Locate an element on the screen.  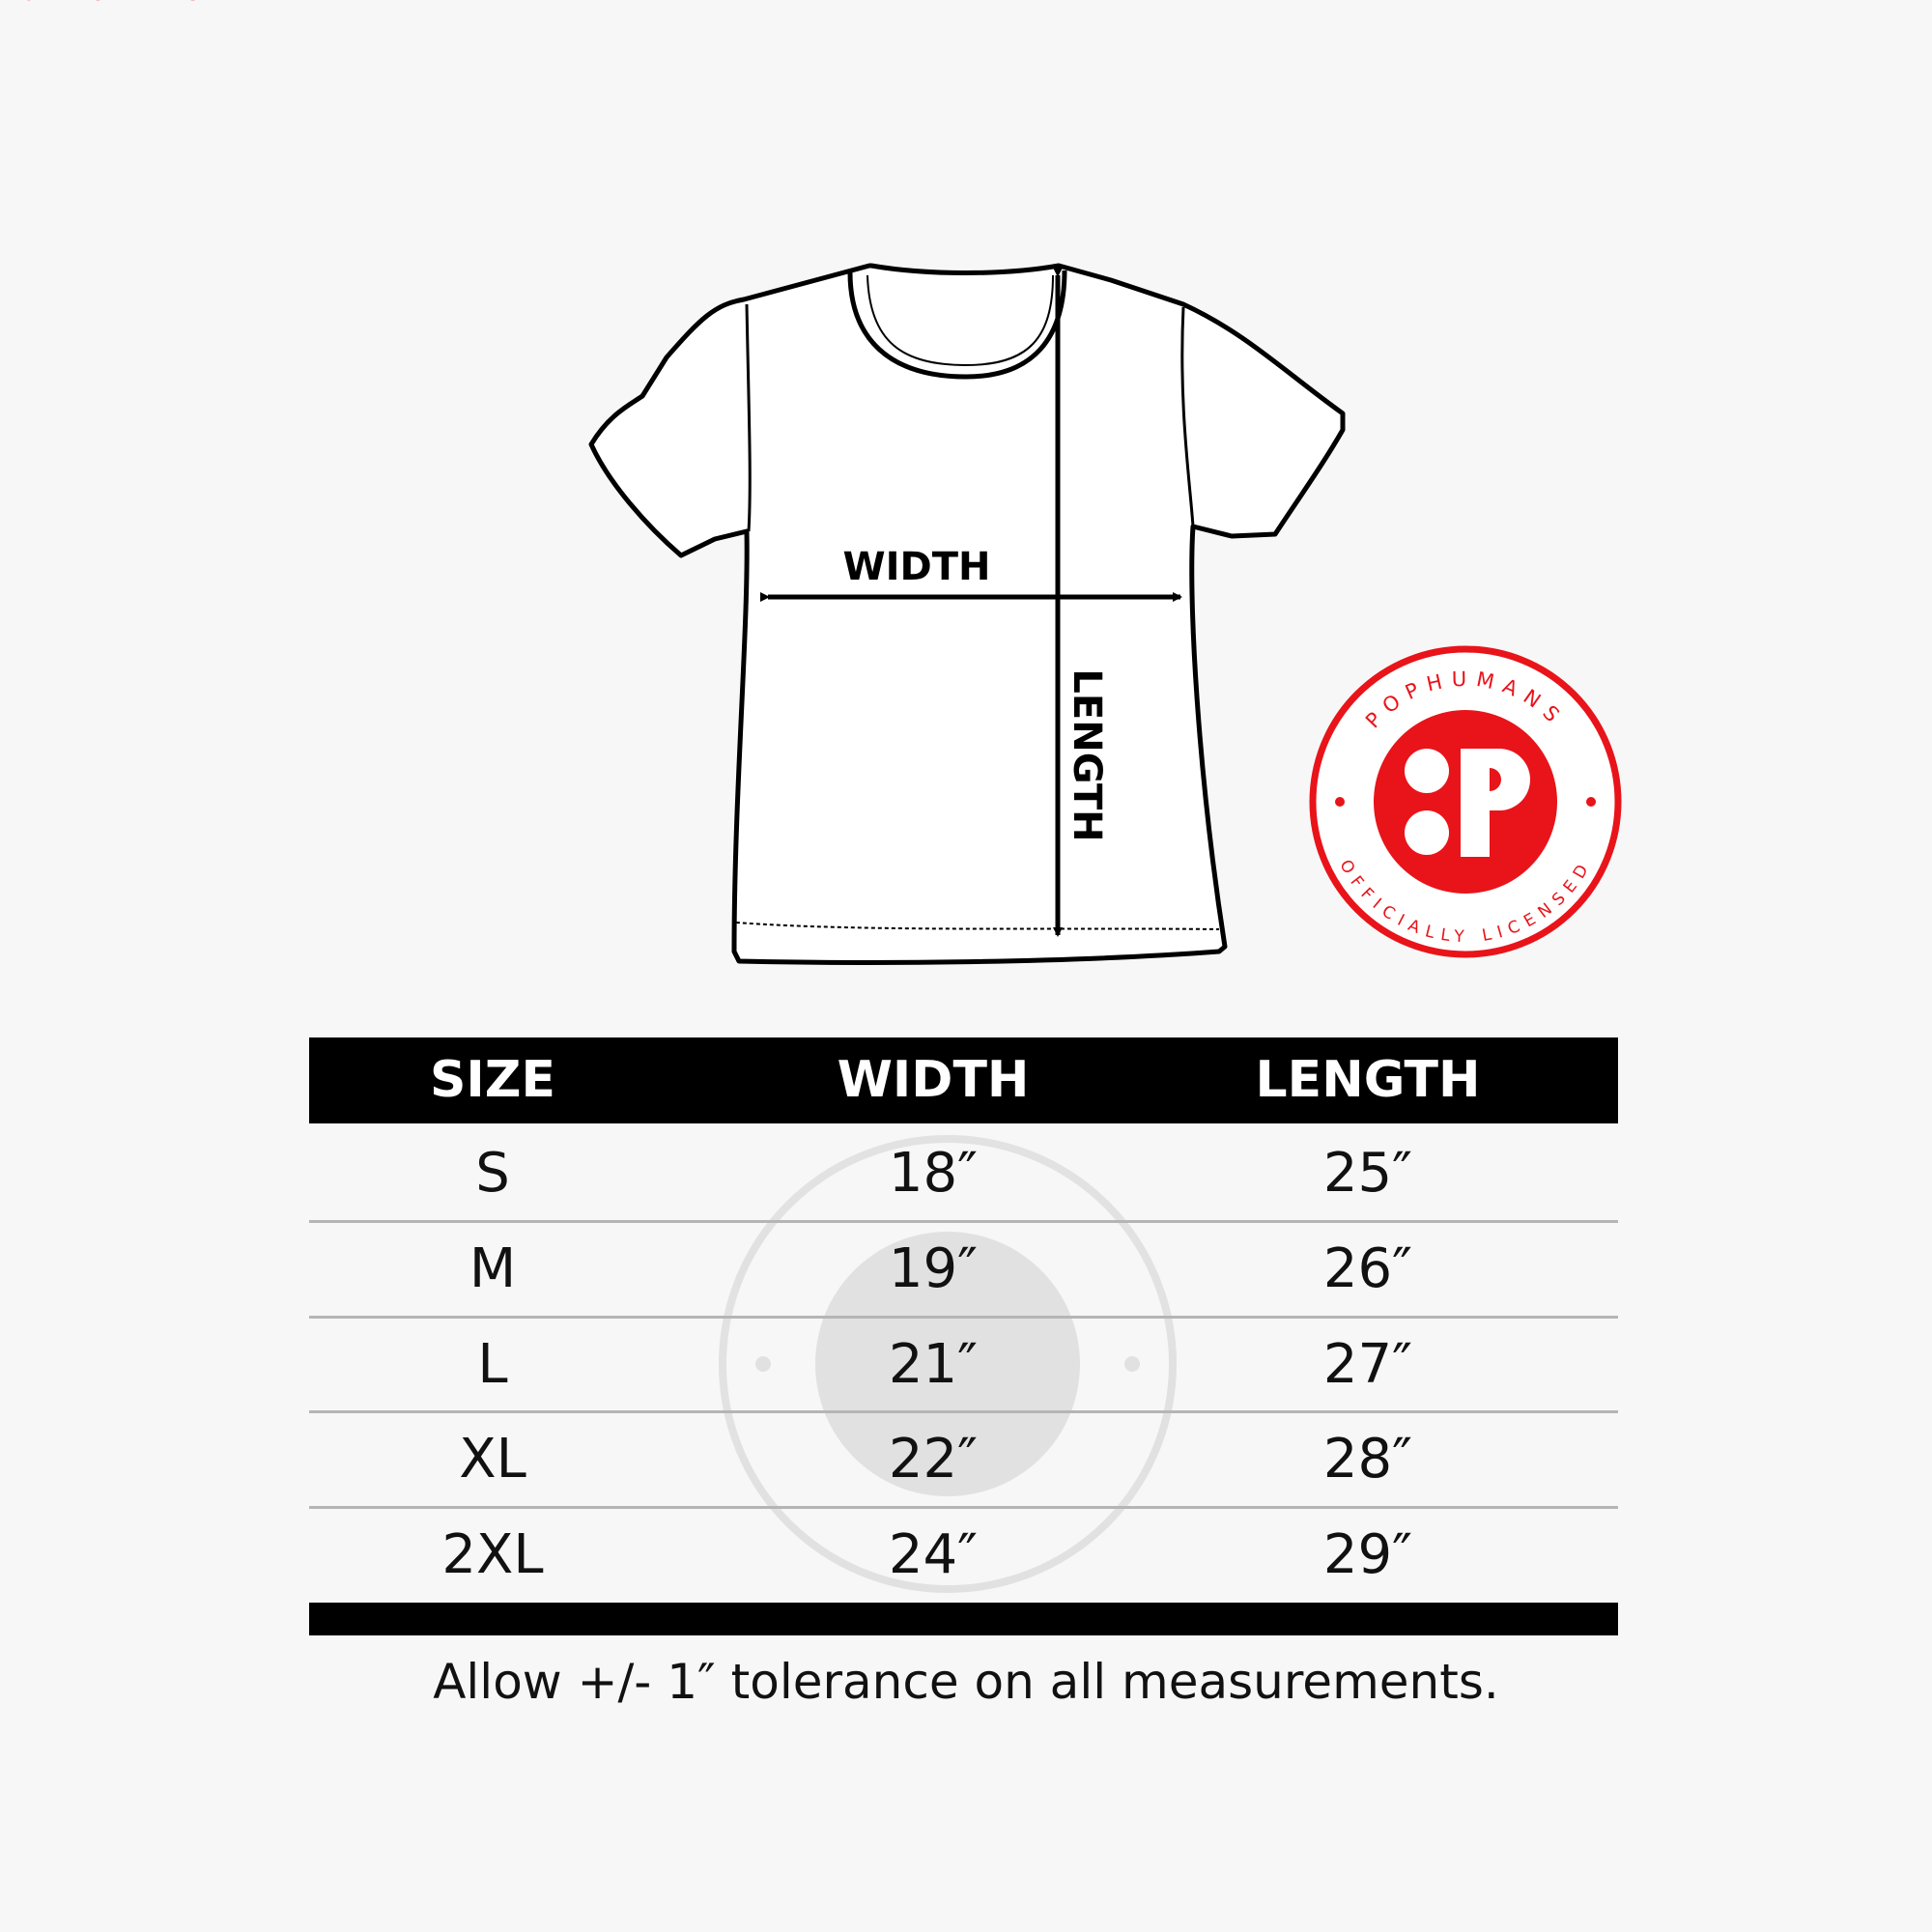
size-cell: XL is located at coordinates (492, 1459).